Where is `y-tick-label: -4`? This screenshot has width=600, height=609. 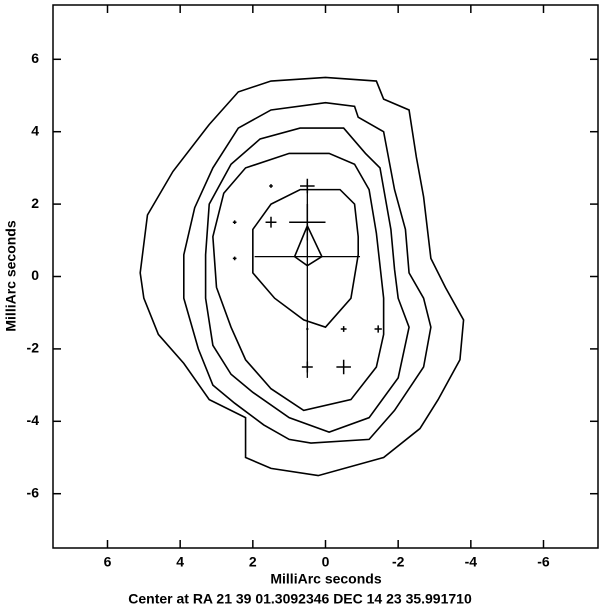 y-tick-label: -4 is located at coordinates (33, 420).